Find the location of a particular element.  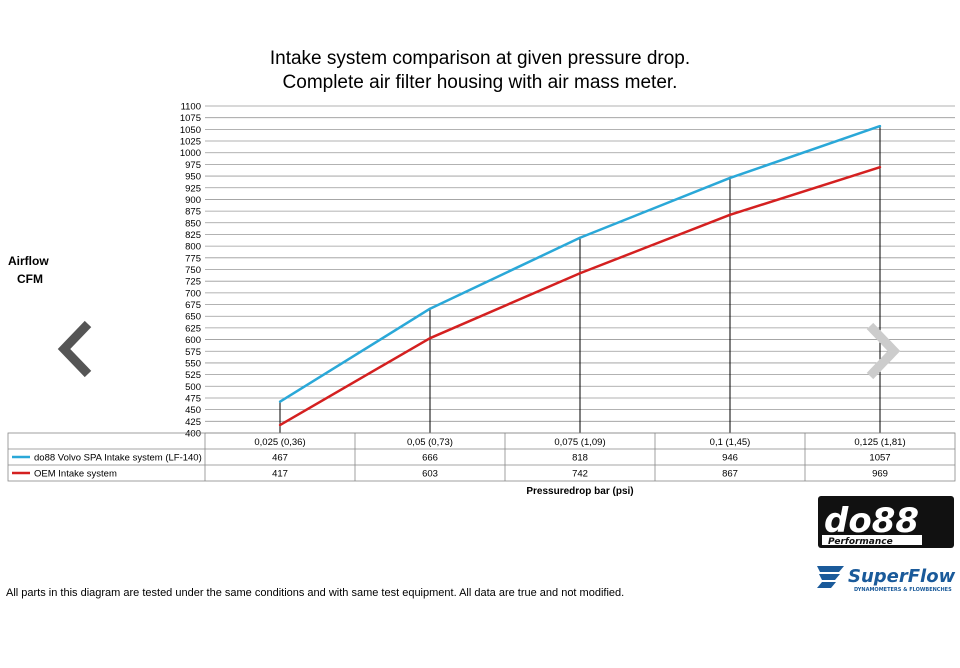

chevron-left-icon is located at coordinates (74, 349).